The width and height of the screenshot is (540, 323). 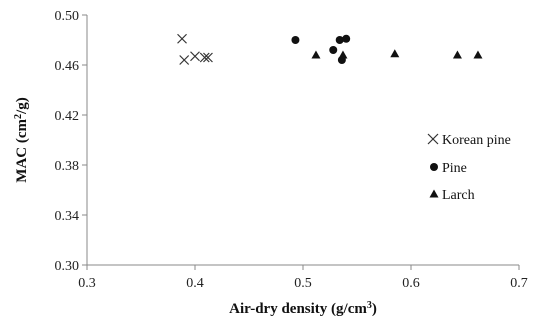 What do you see at coordinates (434, 193) in the screenshot?
I see `legend-triangle-marker-icon` at bounding box center [434, 193].